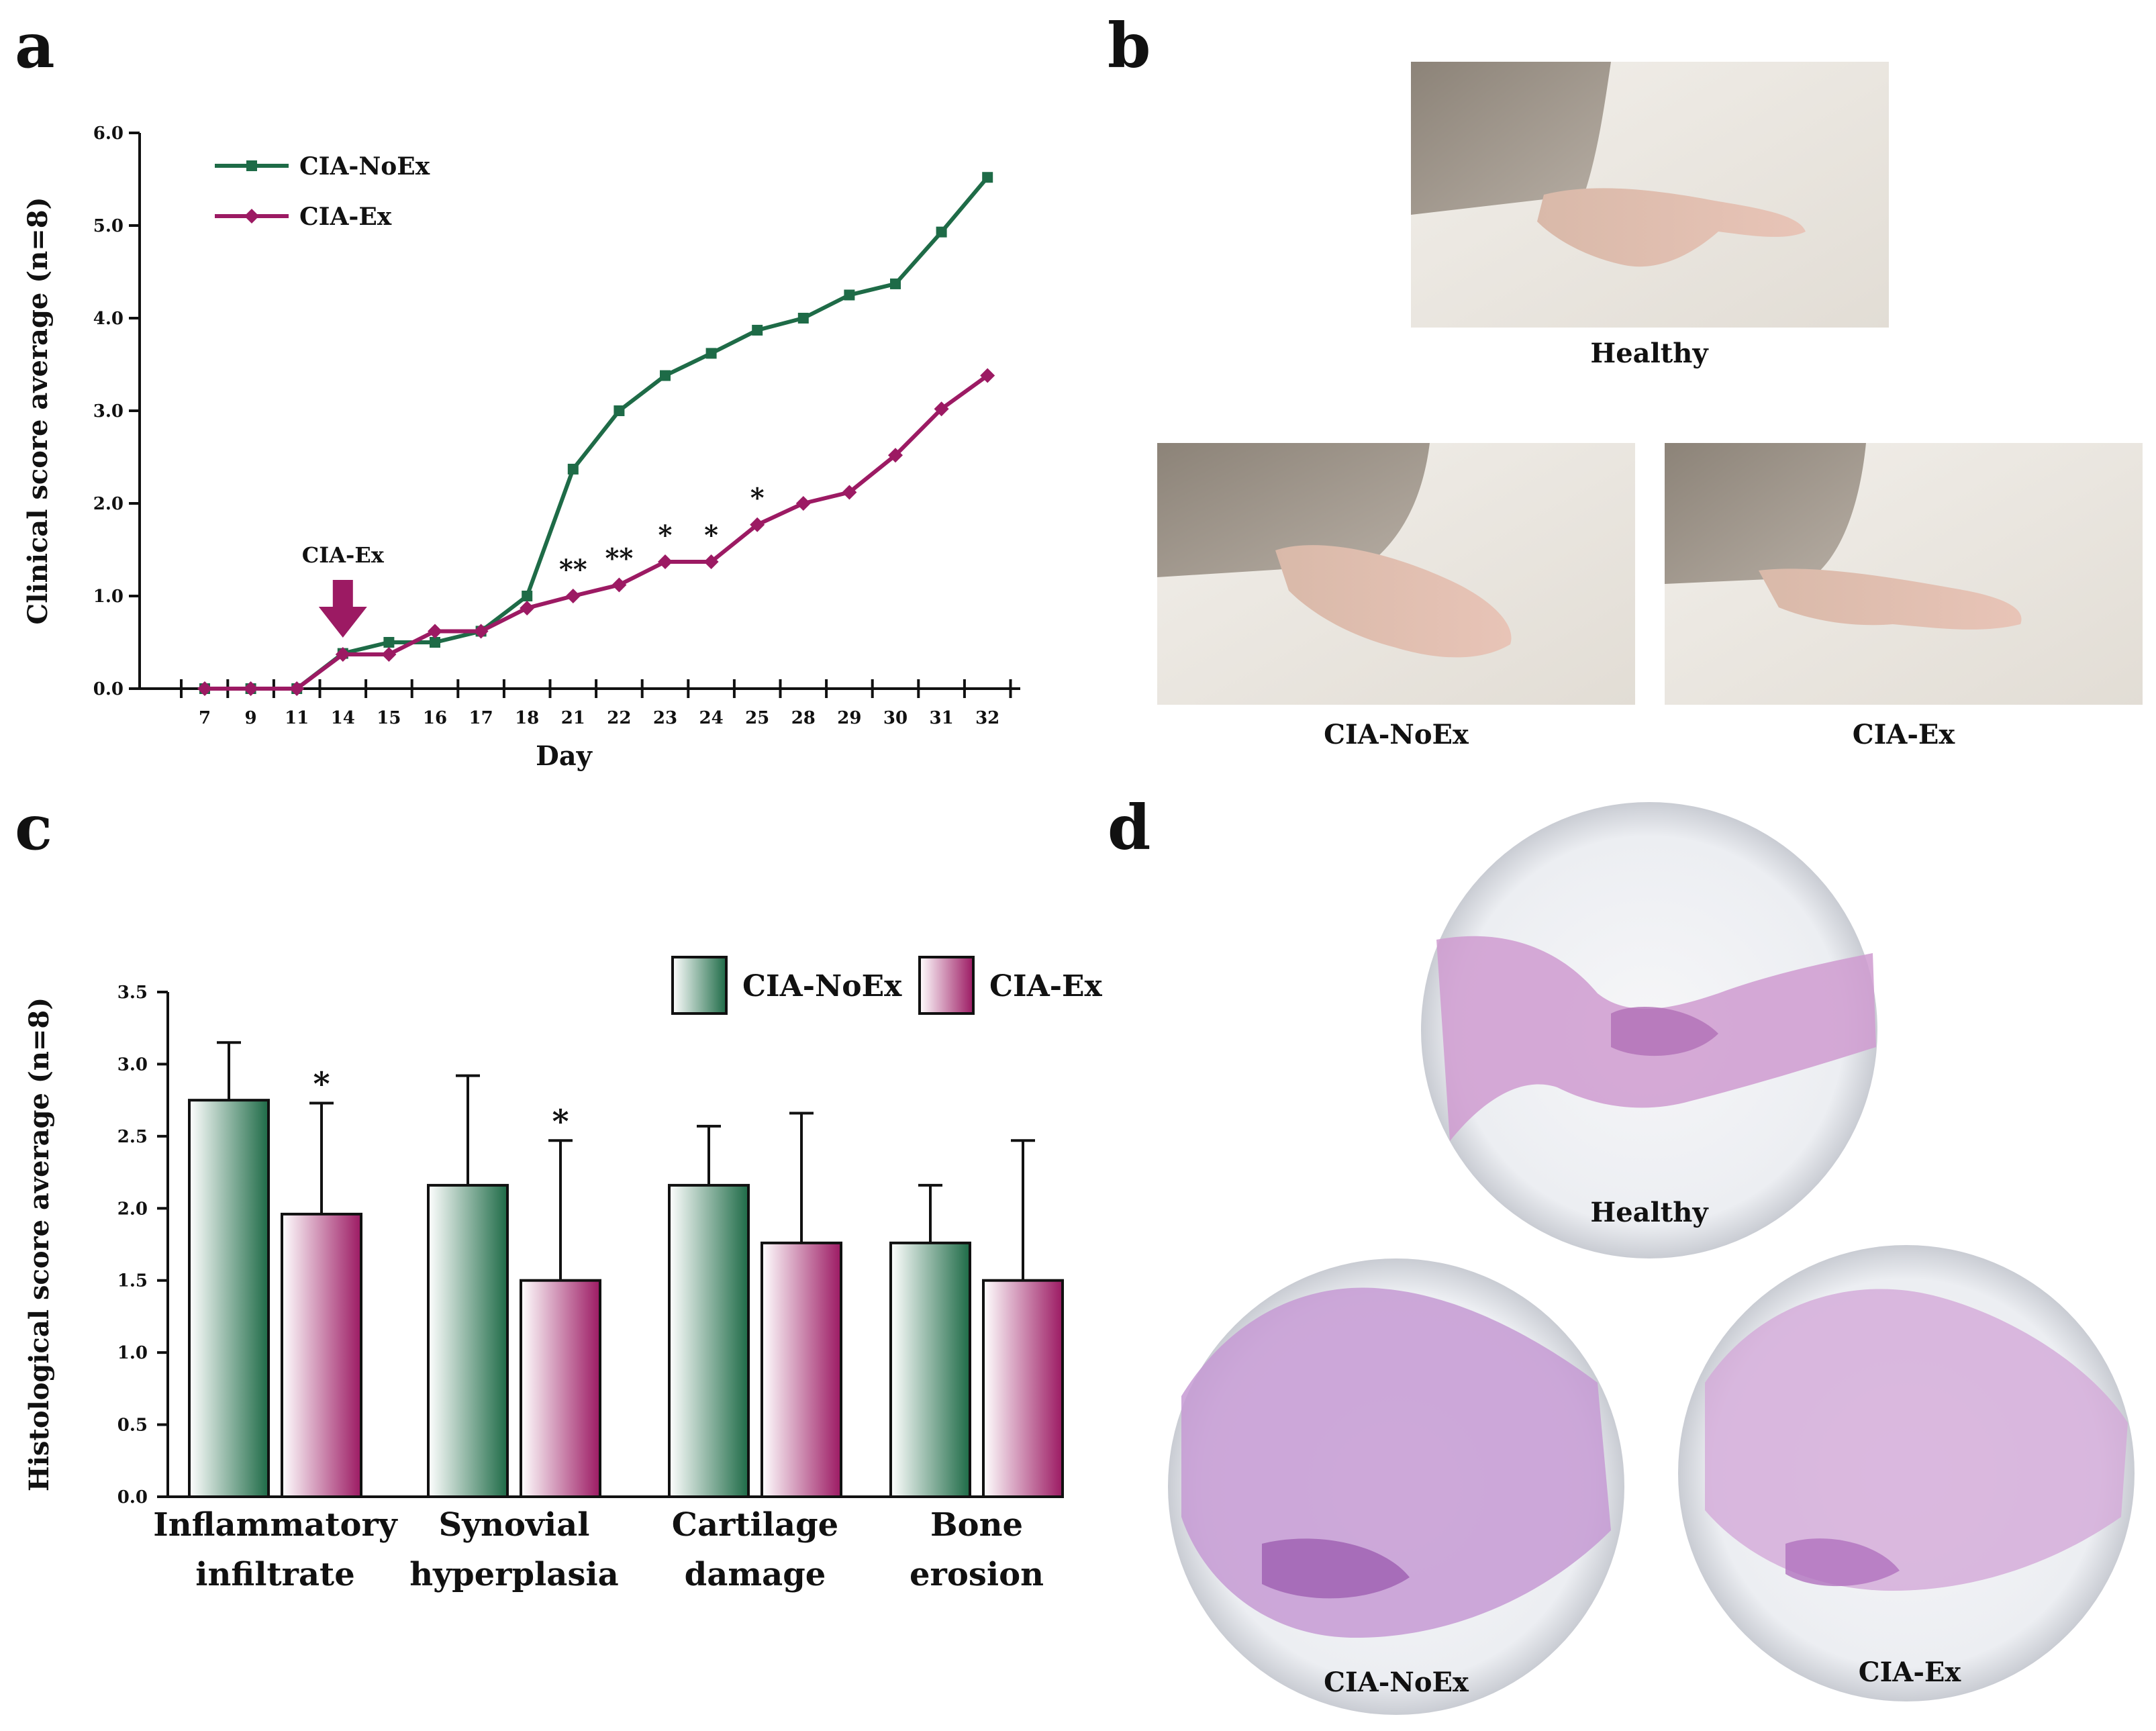 This screenshot has width=2156, height=1731. I want to click on category-label: Cartilage, so click(755, 1525).